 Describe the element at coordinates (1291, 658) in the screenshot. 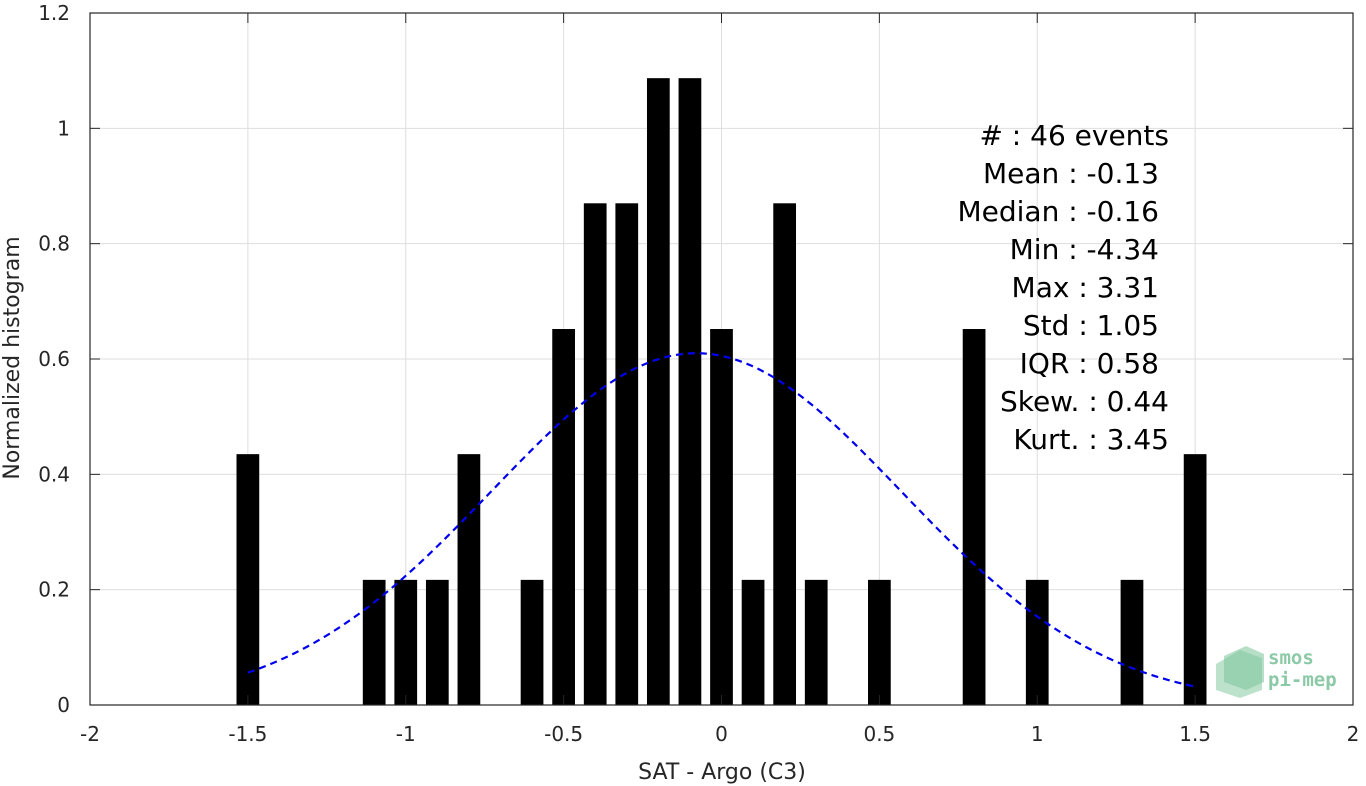

I see `logo-line1: smos` at that location.